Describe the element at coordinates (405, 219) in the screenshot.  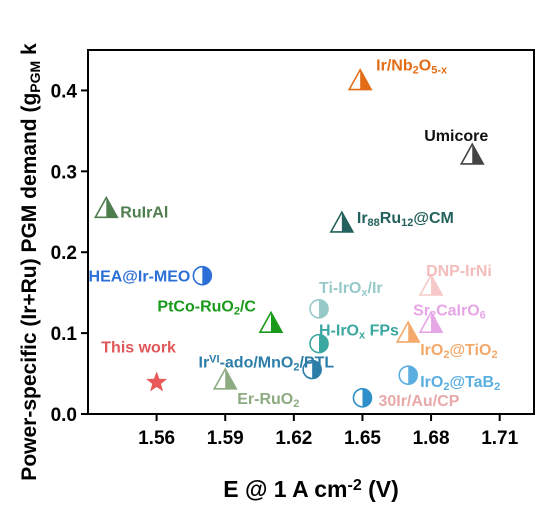
I see `point-label: Ir88Ru12@CM` at that location.